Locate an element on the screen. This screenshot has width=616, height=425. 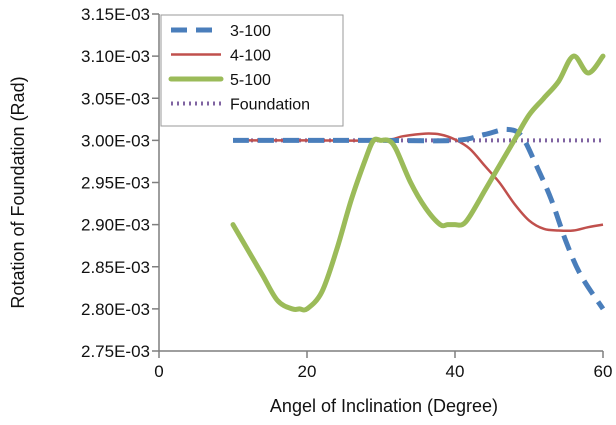
x-axis-title: Angel of Inclination (Degree) is located at coordinates (384, 406).